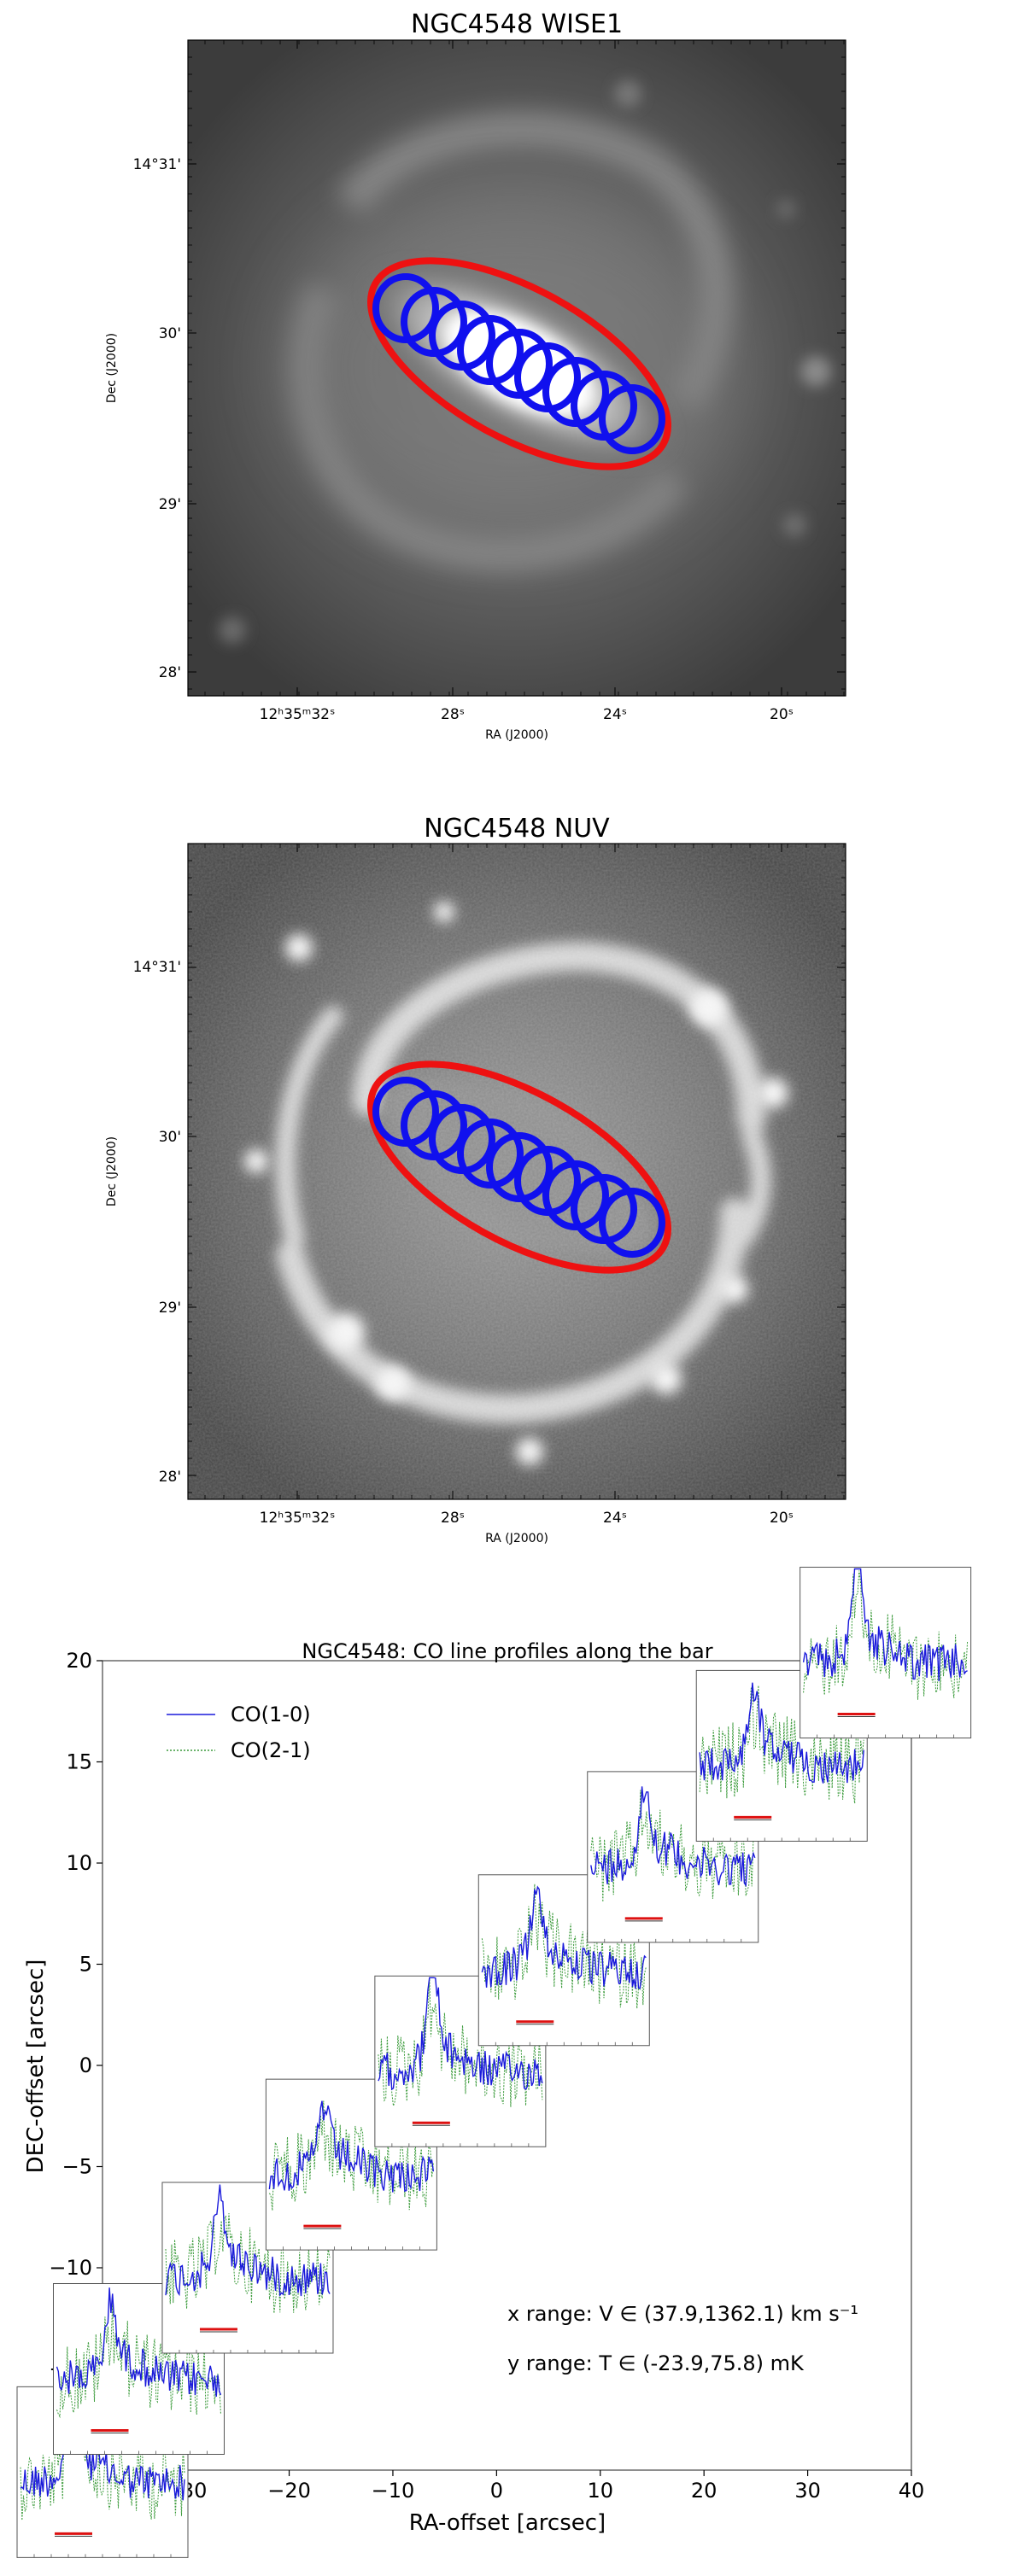  Describe the element at coordinates (782, 1518) in the screenshot. I see `nuv-xtick: 20ˢ` at that location.